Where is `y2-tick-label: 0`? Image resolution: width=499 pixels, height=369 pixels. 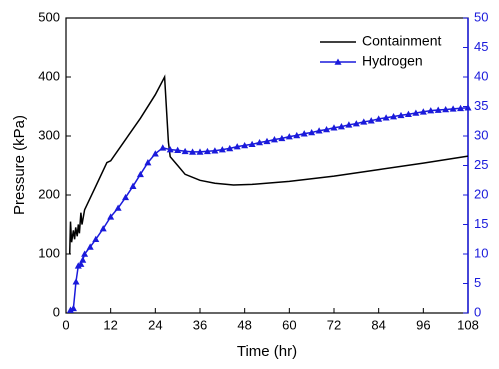
y2-tick-label: 0 is located at coordinates (477, 311).